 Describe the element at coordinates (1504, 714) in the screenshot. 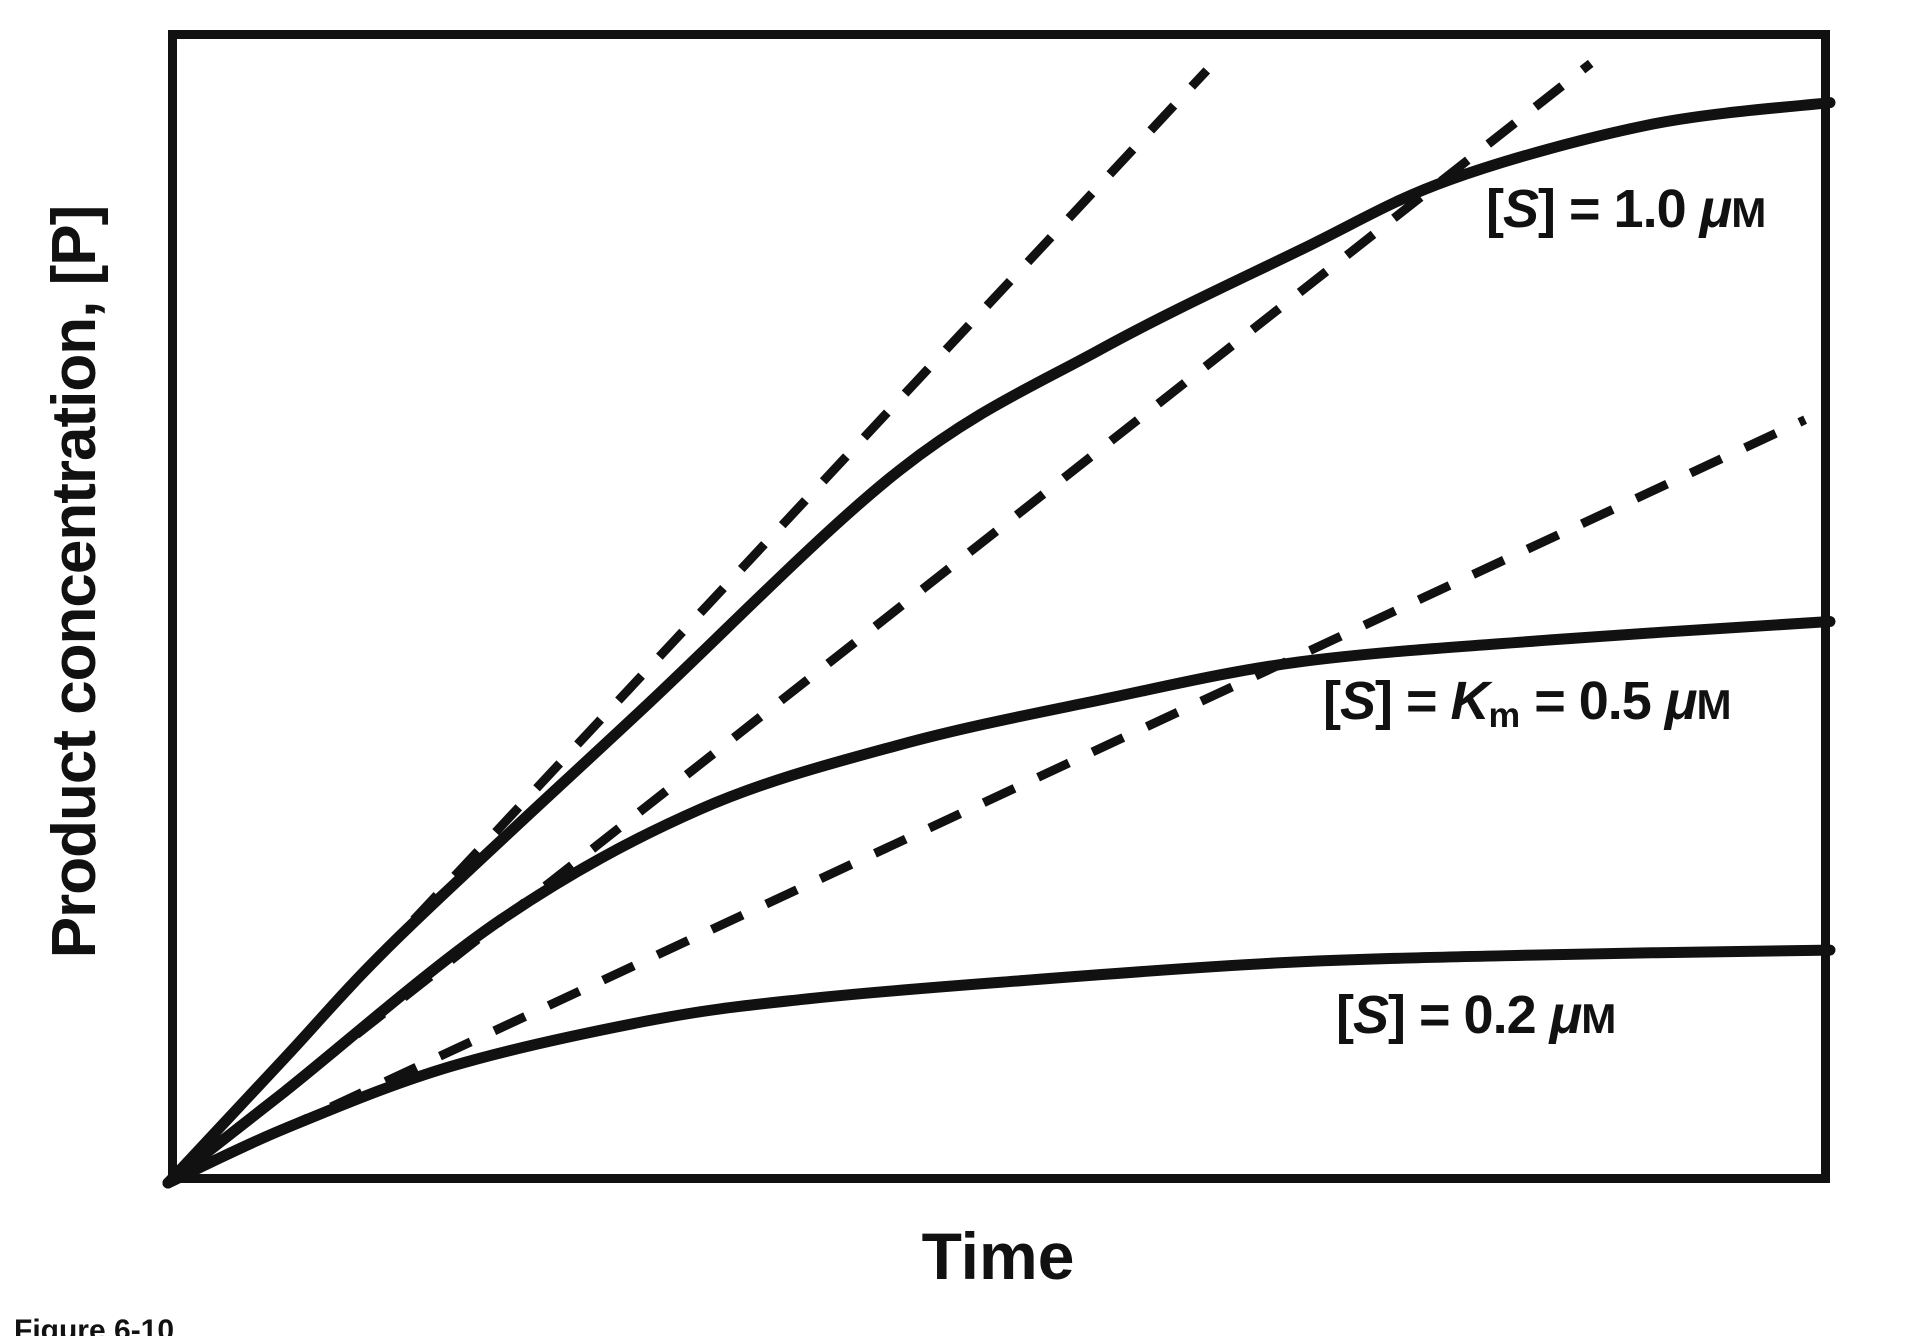

I see `km-subscript: m` at that location.